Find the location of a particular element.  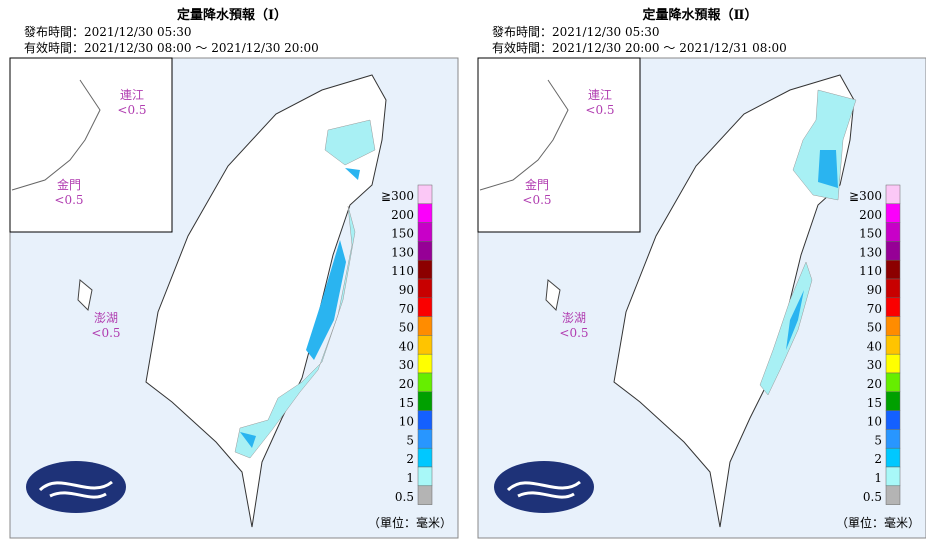

panel-title: 定量降水預報（Ⅱ） is located at coordinates (700, 15).